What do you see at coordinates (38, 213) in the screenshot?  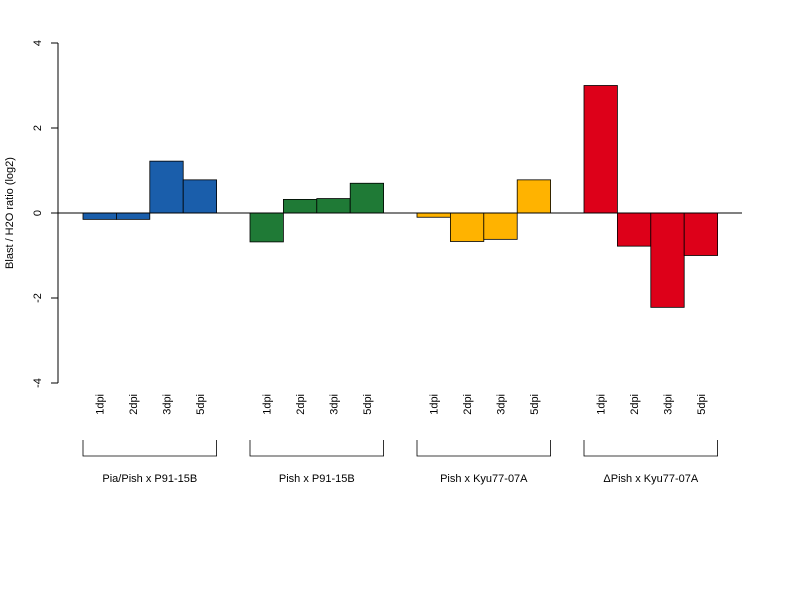 I see `y-tick-label: 0` at bounding box center [38, 213].